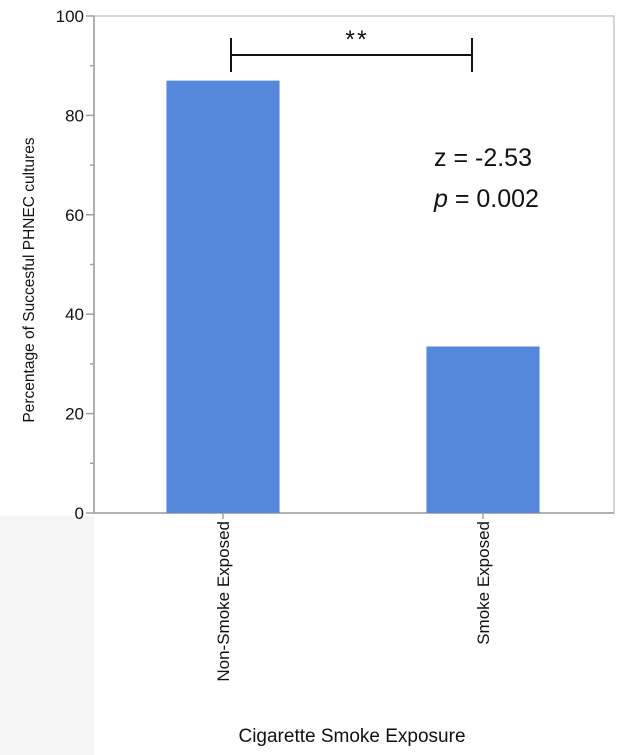 This screenshot has width=620, height=755. Describe the element at coordinates (74, 115) in the screenshot. I see `y-tick-label: 80` at that location.